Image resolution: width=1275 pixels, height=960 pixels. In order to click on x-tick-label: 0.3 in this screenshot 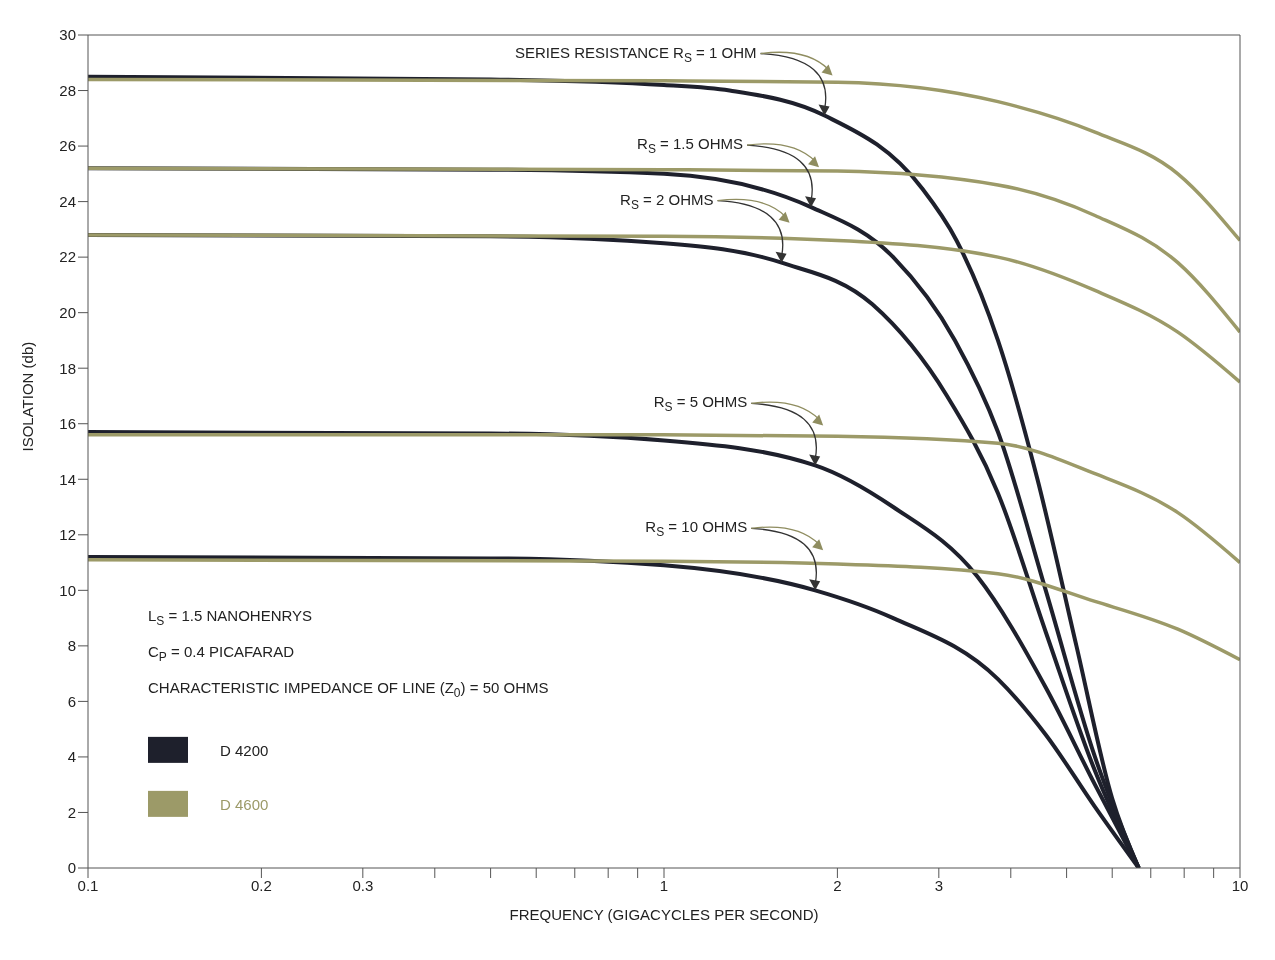, I will do `click(363, 885)`.